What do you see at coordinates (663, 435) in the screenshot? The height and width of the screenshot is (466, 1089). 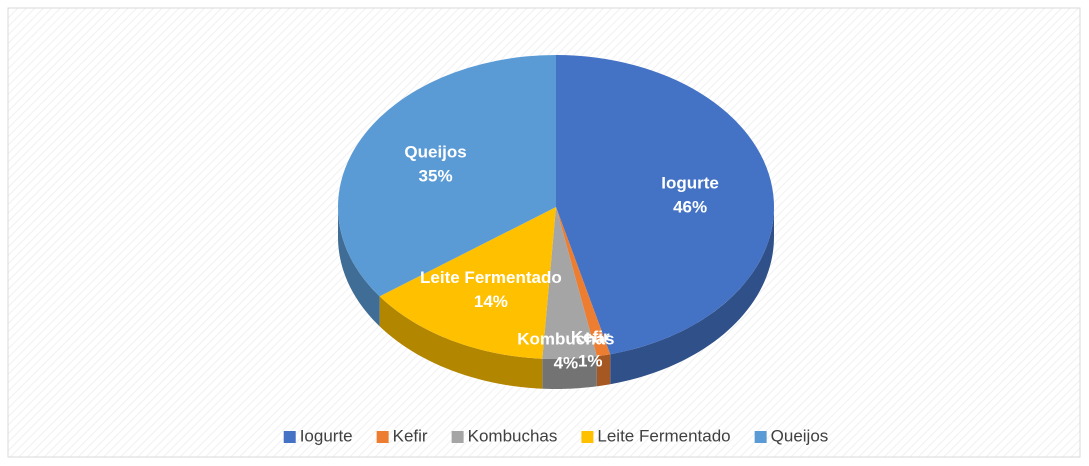 I see `legend-label: Leite Fermentado` at bounding box center [663, 435].